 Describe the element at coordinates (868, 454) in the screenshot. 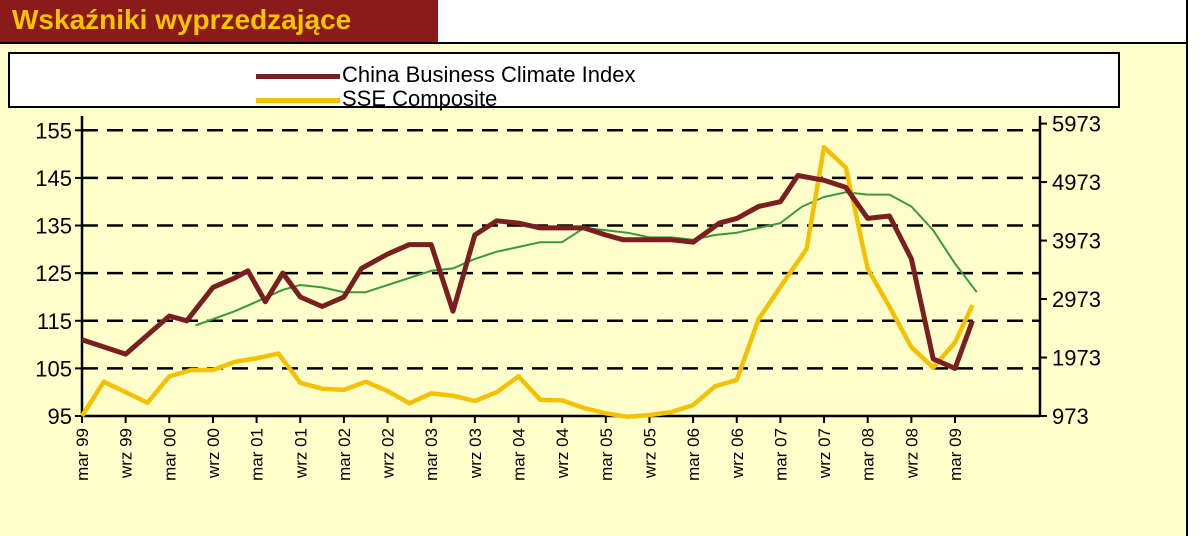

I see `x-tick-label: mar 08` at that location.